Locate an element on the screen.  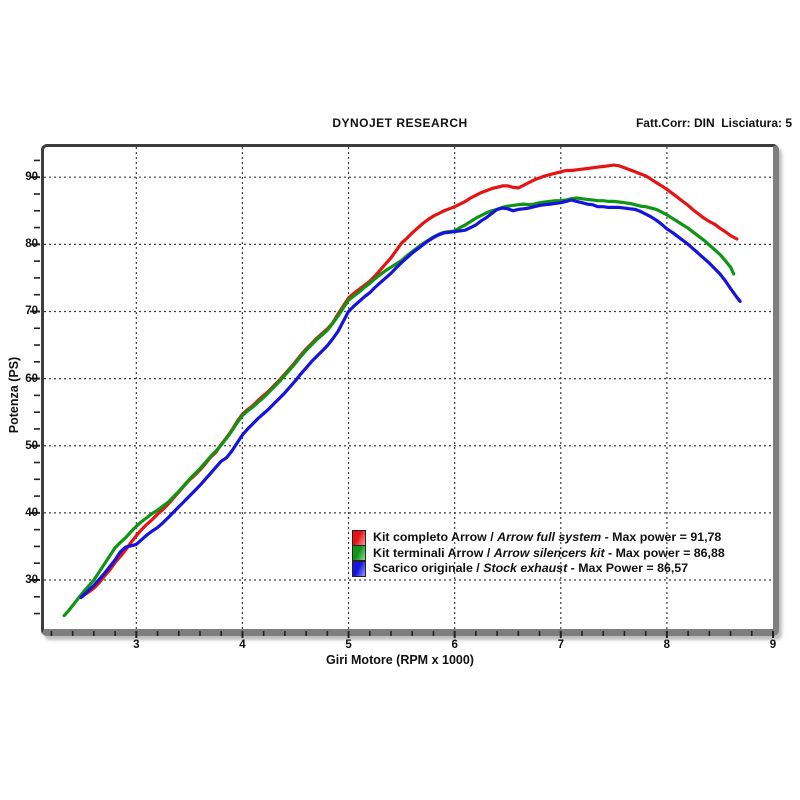
x-tick-label: 4 is located at coordinates (242, 645).